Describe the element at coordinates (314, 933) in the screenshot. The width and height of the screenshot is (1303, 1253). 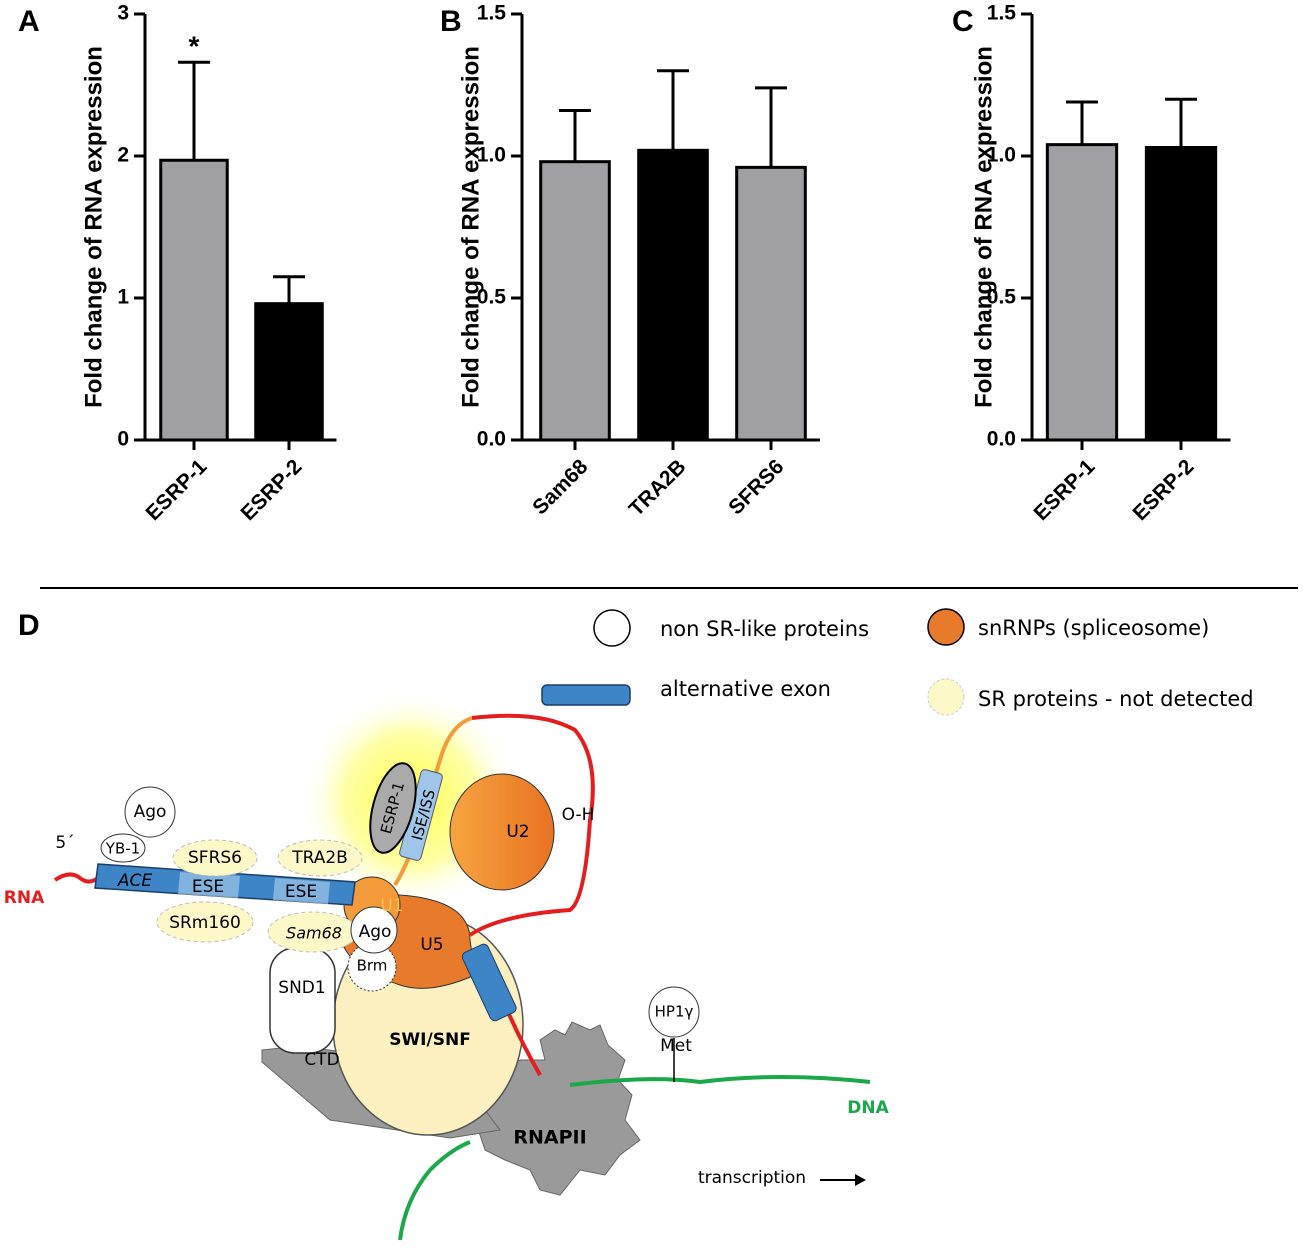
I see `label: Sam68` at that location.